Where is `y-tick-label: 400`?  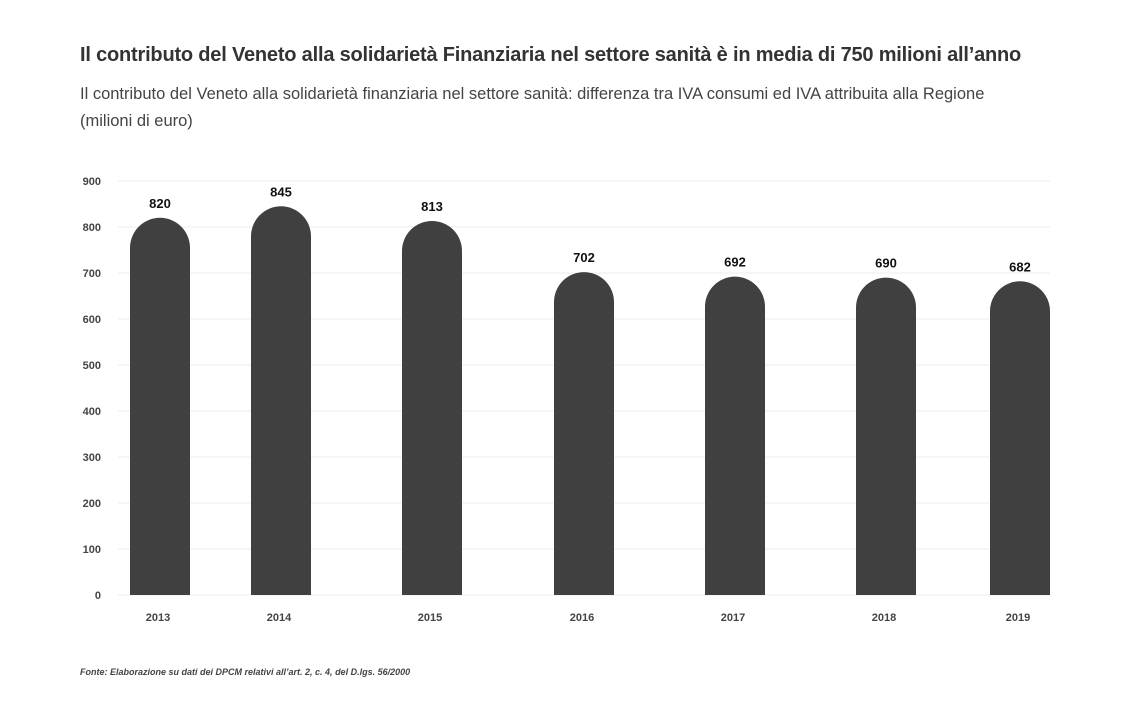 y-tick-label: 400 is located at coordinates (92, 412).